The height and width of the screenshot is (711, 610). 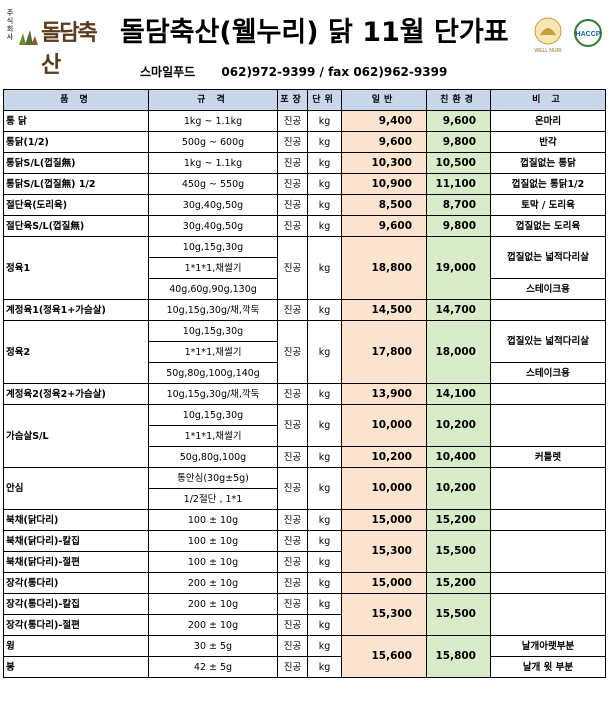 I want to click on haccp-badge: HACCP, so click(x=588, y=34).